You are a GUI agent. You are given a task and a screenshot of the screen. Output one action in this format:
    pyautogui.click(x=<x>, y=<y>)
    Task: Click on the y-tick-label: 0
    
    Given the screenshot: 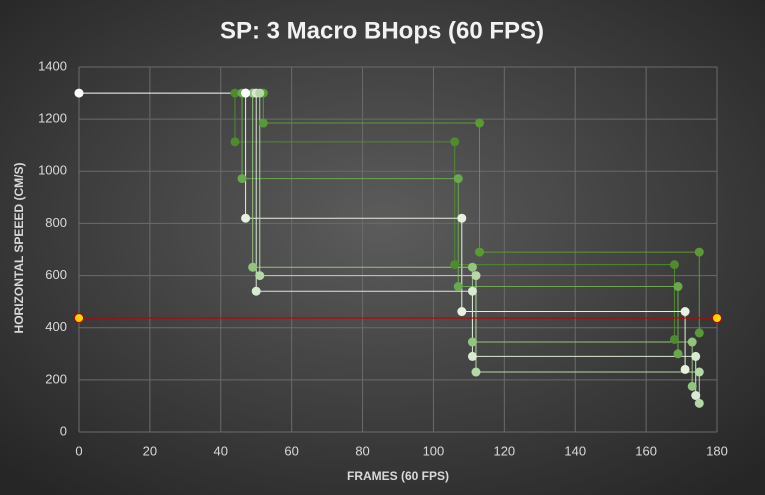 What is the action you would take?
    pyautogui.click(x=63, y=430)
    